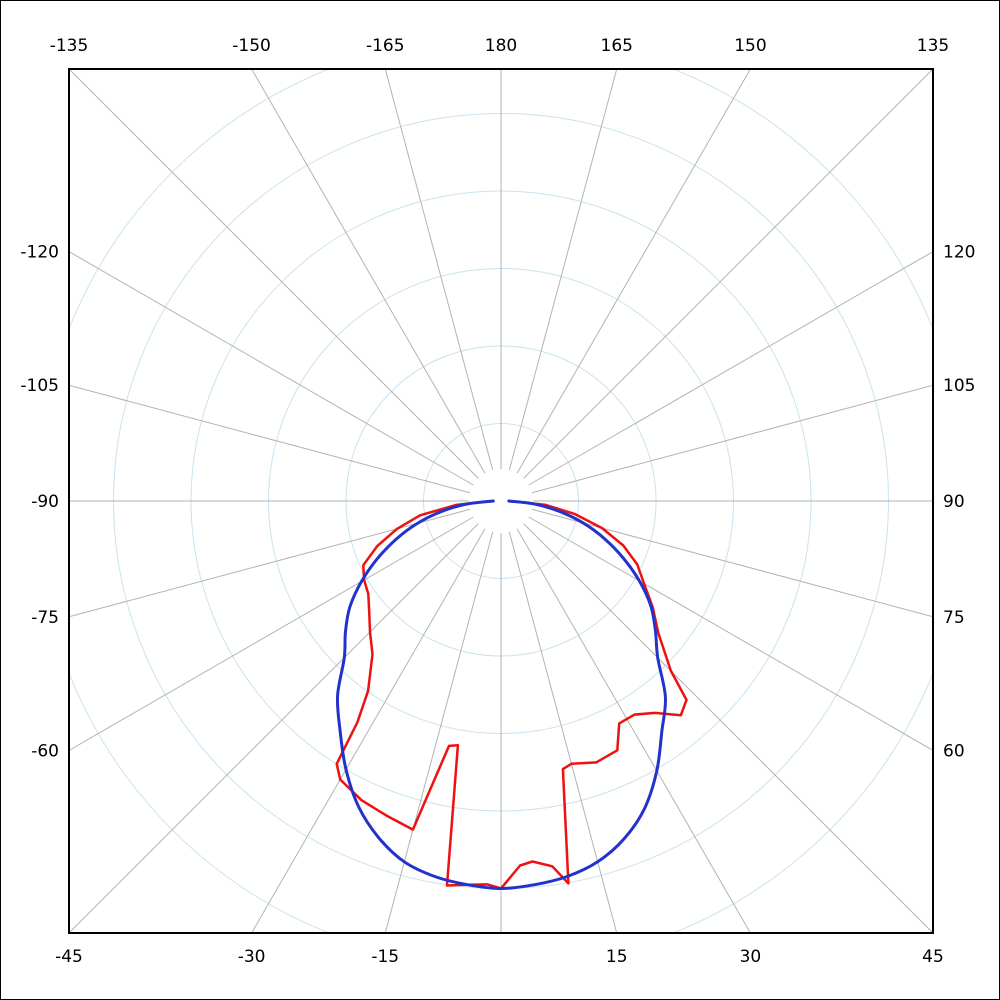 This screenshot has height=1000, width=1000. What do you see at coordinates (751, 957) in the screenshot?
I see `angle-label: 30` at bounding box center [751, 957].